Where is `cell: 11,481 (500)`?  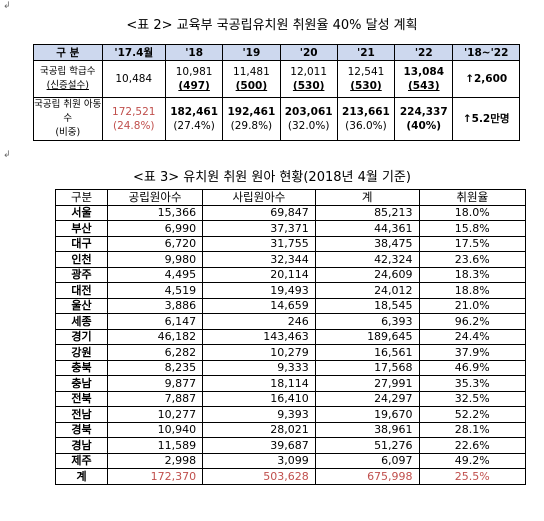 cell: 11,481 (500) is located at coordinates (251, 79).